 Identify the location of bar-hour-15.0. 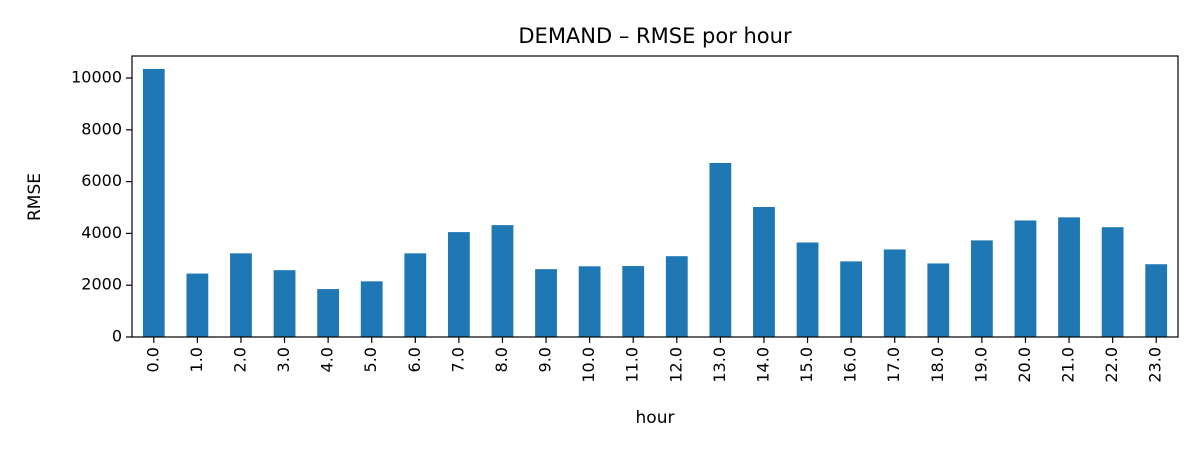
(807, 289).